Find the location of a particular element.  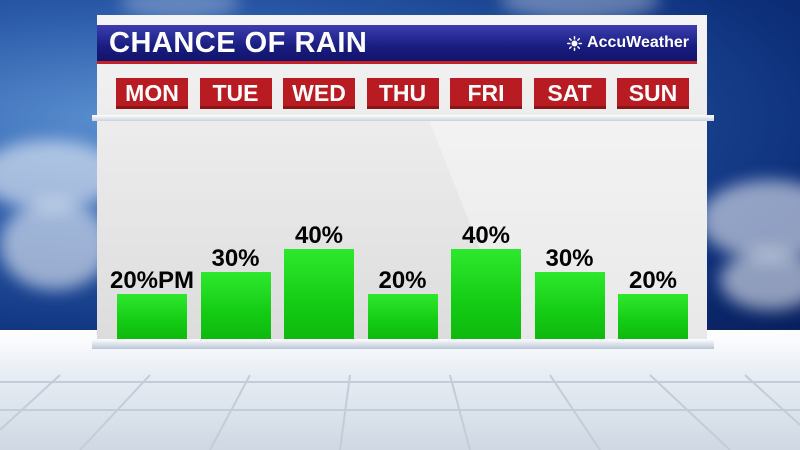

day-label-tue: TUE is located at coordinates (235, 93).